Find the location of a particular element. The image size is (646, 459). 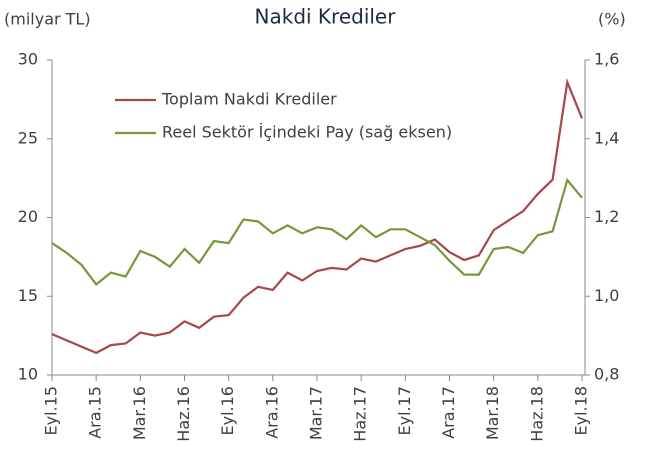

x-tick-label: Eyl.16 is located at coordinates (227, 410).